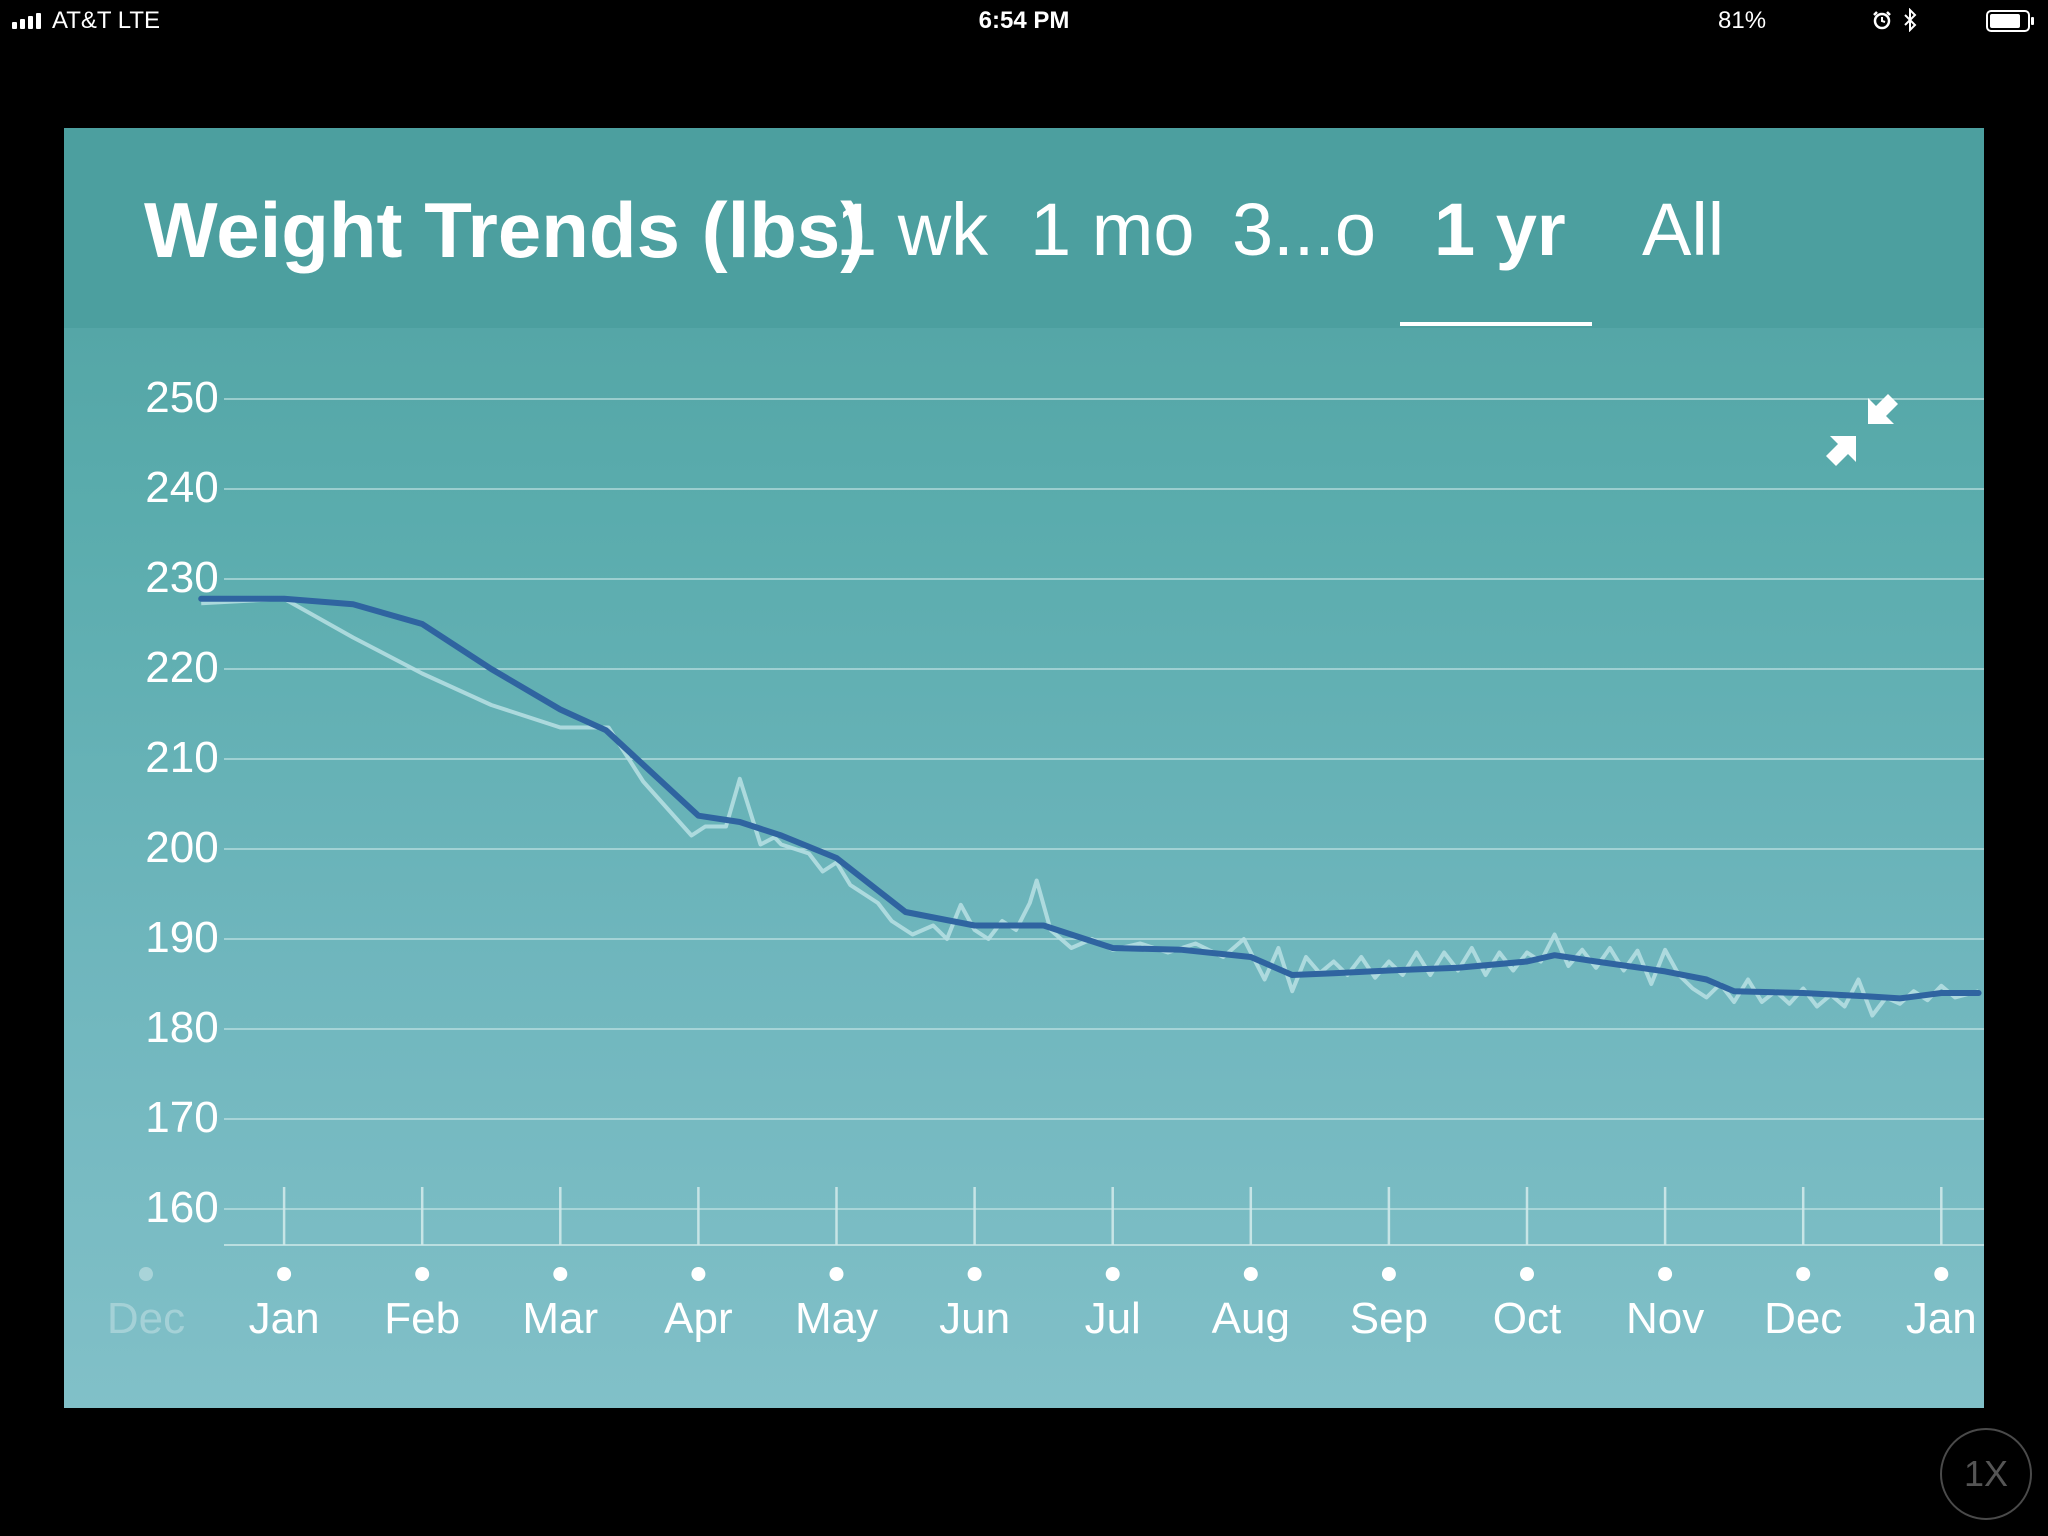 The width and height of the screenshot is (2048, 1536). What do you see at coordinates (560, 1318) in the screenshot?
I see `x-tick-label: Mar` at bounding box center [560, 1318].